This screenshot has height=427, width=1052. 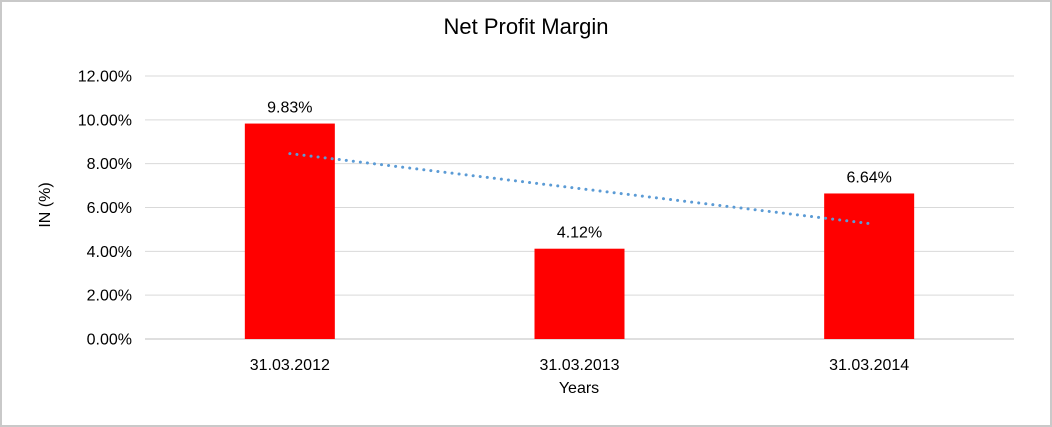 I want to click on y-tick-label: 8.00%, so click(x=109, y=164).